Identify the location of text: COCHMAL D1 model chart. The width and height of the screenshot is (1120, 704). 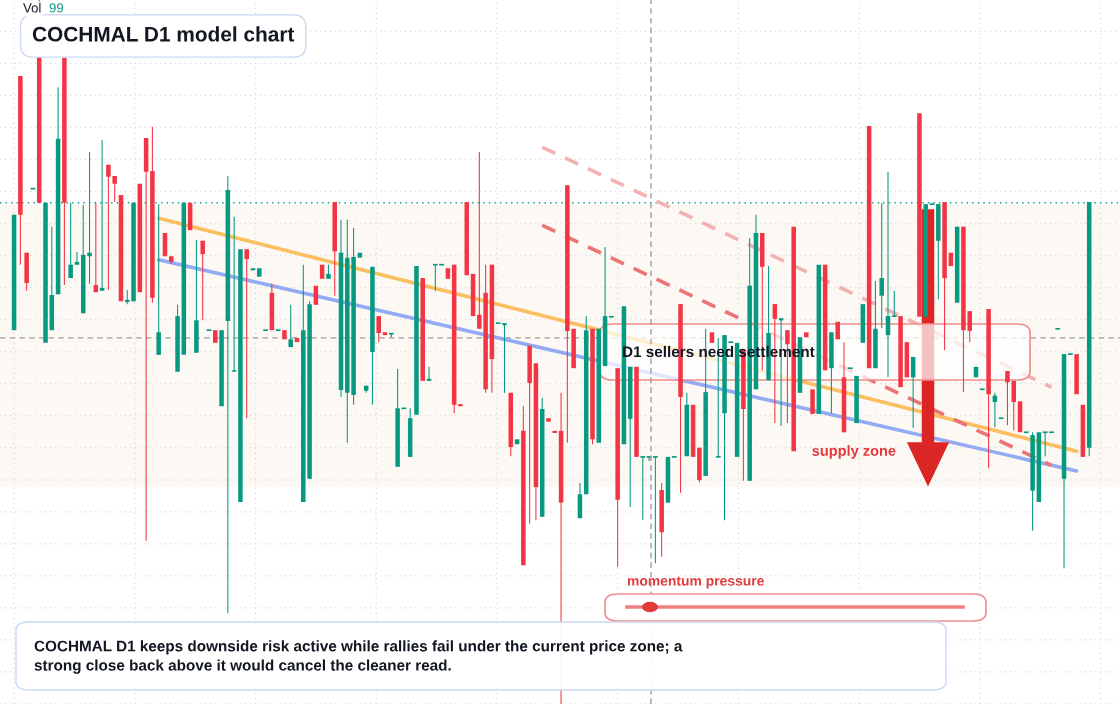
(163, 34).